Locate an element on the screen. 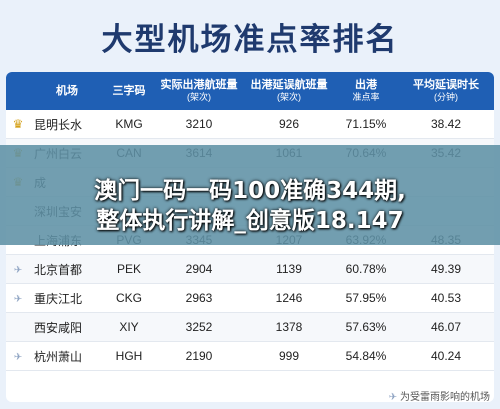  delayed-flights: 1139 is located at coordinates (289, 269).